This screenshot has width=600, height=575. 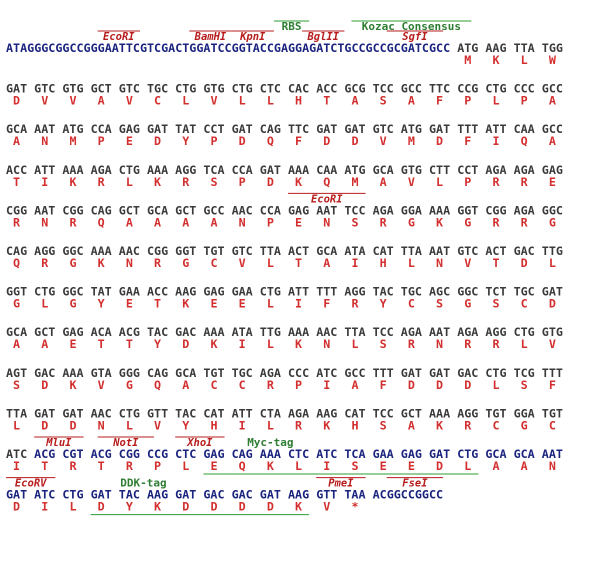 I want to click on codon: GTT, so click(x=326, y=495).